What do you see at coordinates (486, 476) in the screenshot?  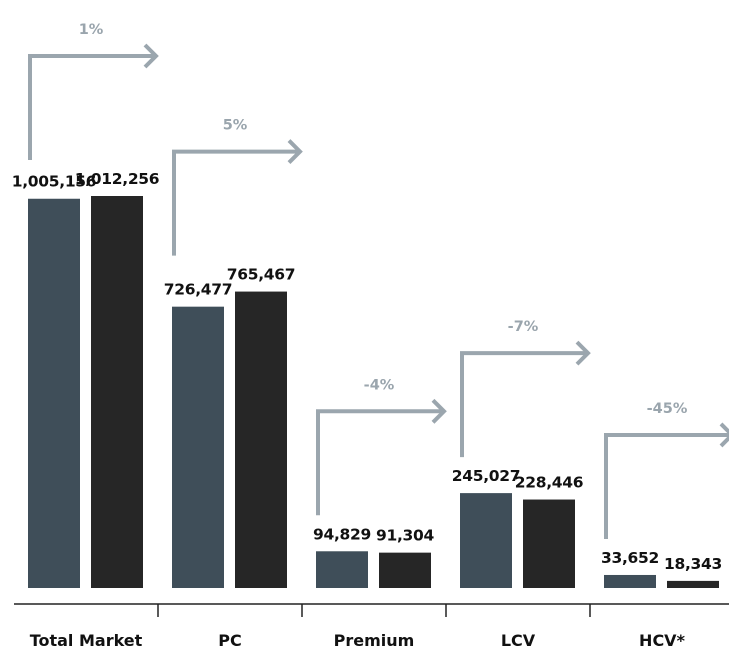 I see `value-label-3-series-1: 245,027` at bounding box center [486, 476].